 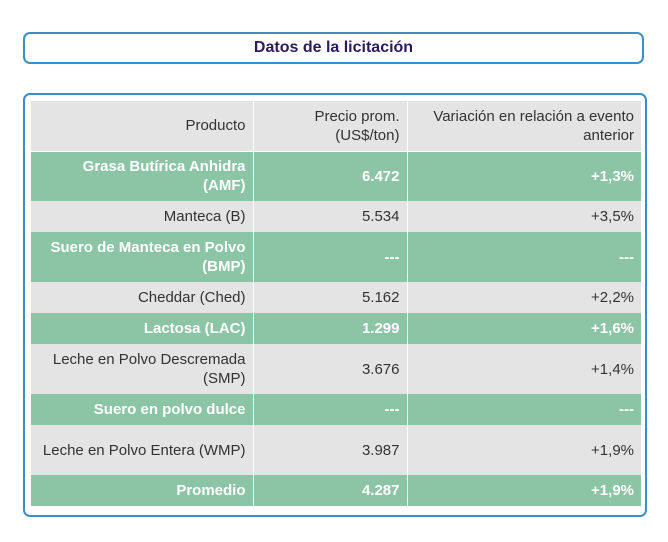 I want to click on table-row: Suero de Manteca en Polvo (BMP) --- ---, so click(x=336, y=257).